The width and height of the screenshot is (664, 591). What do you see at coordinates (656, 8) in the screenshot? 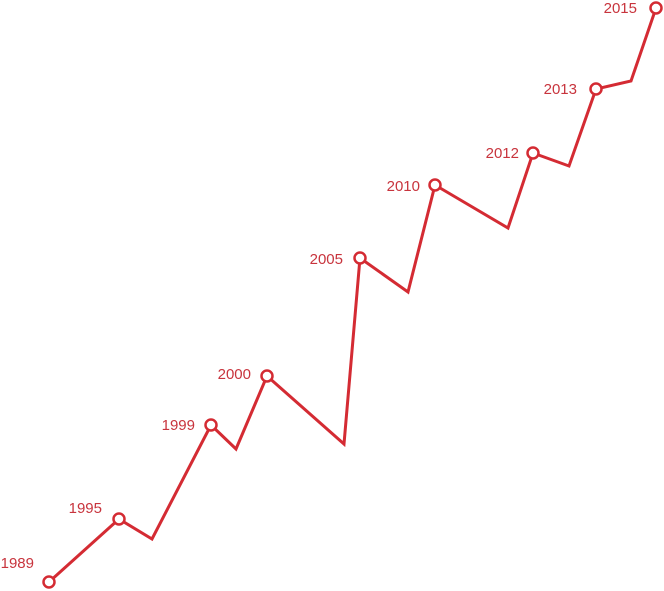
I see `milestone-marker-2015` at bounding box center [656, 8].